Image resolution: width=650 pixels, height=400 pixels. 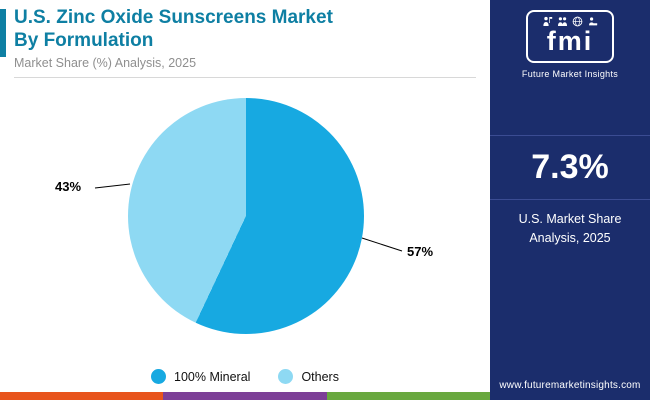 What do you see at coordinates (84, 41) in the screenshot?
I see `page-title-line2: By Formulation` at bounding box center [84, 41].